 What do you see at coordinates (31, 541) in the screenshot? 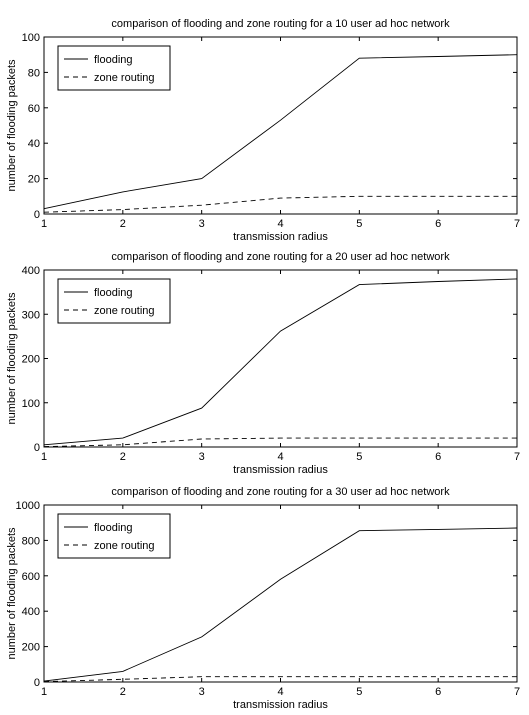
I see `y-tick-label: 800` at bounding box center [31, 541].